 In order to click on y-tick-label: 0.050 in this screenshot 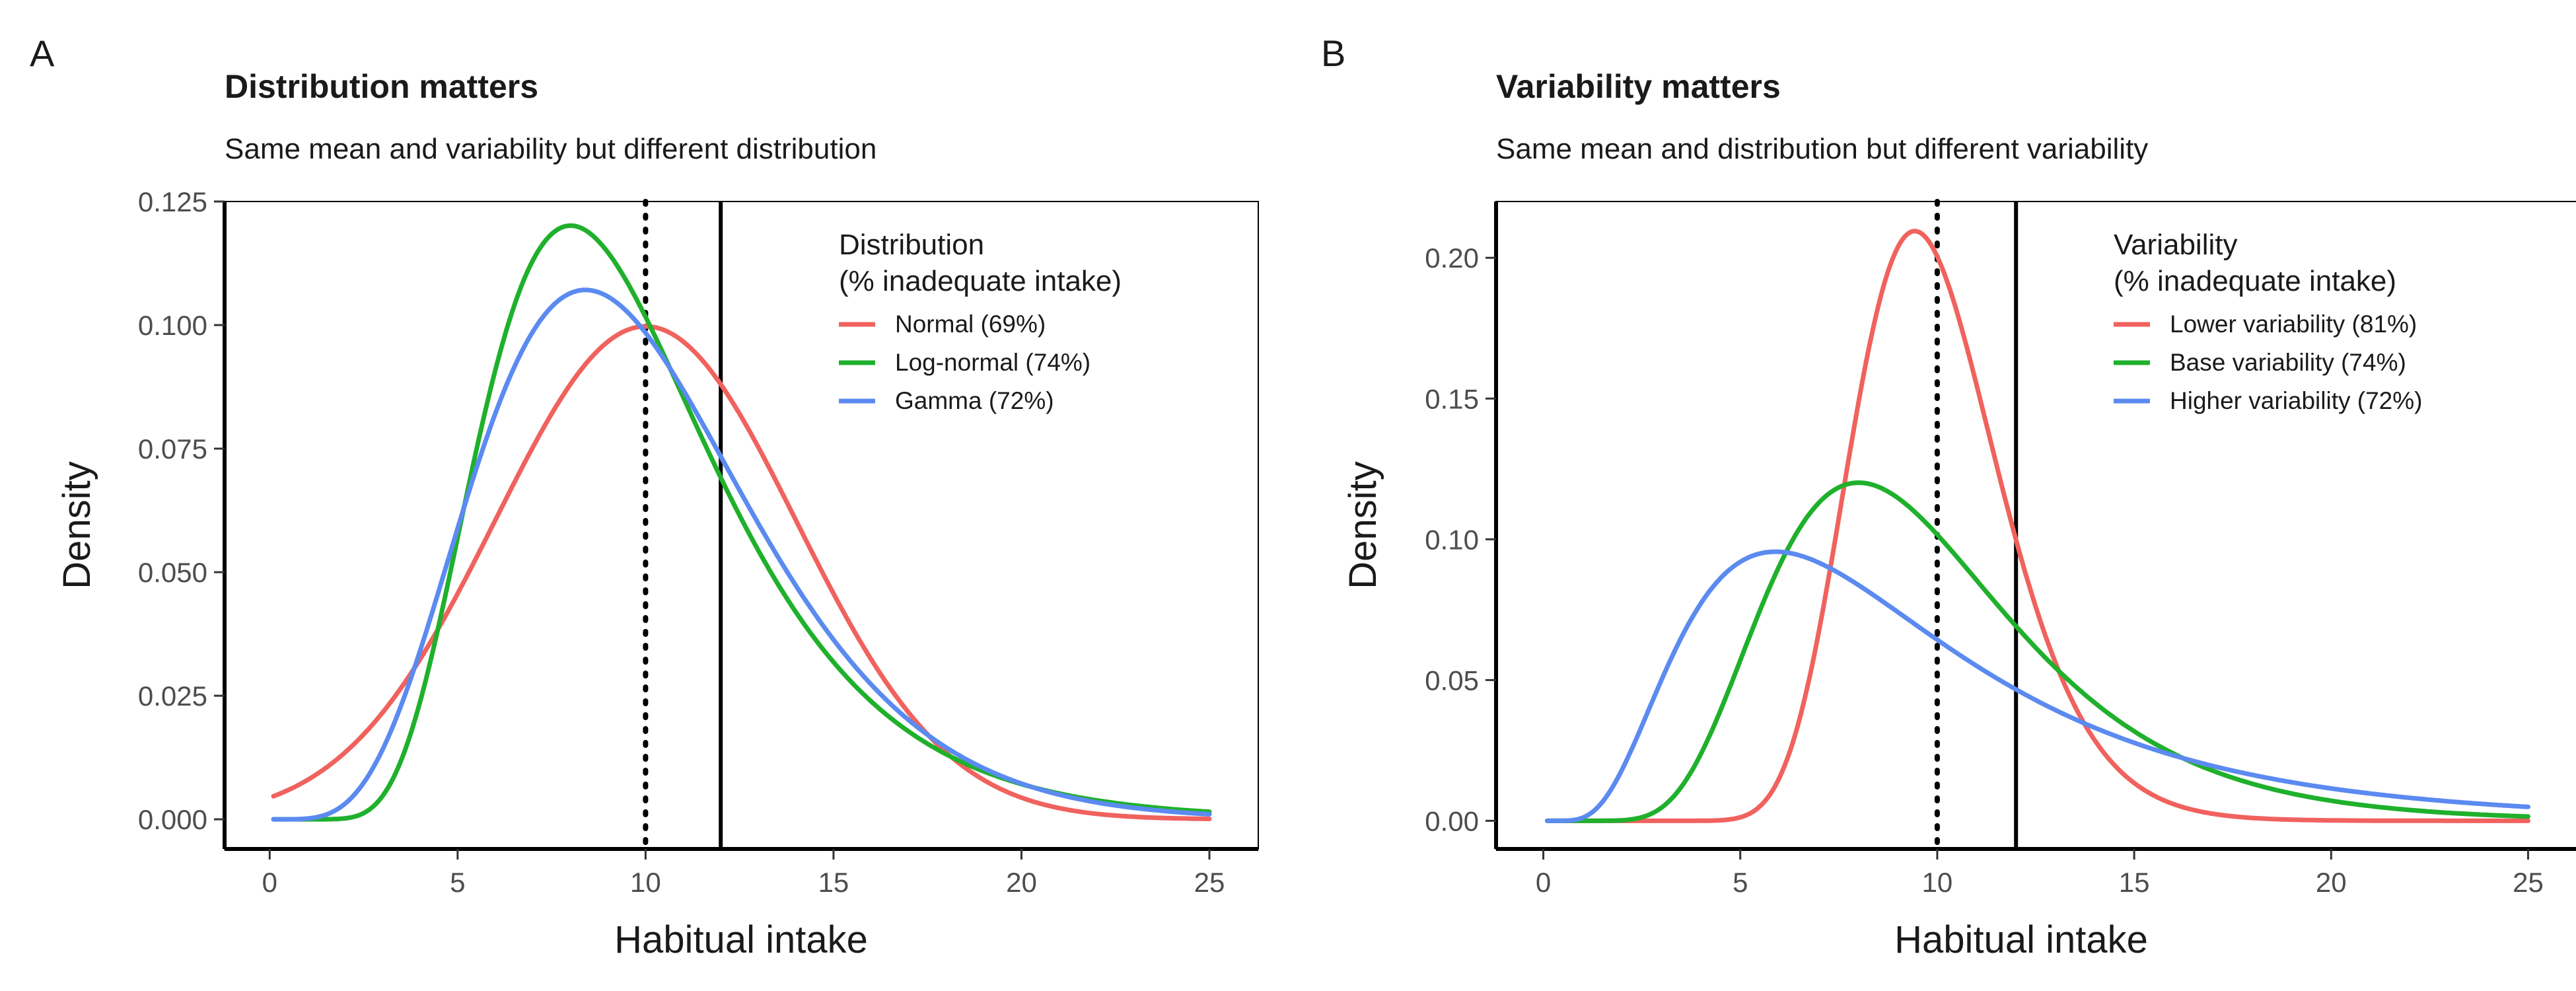, I will do `click(172, 572)`.